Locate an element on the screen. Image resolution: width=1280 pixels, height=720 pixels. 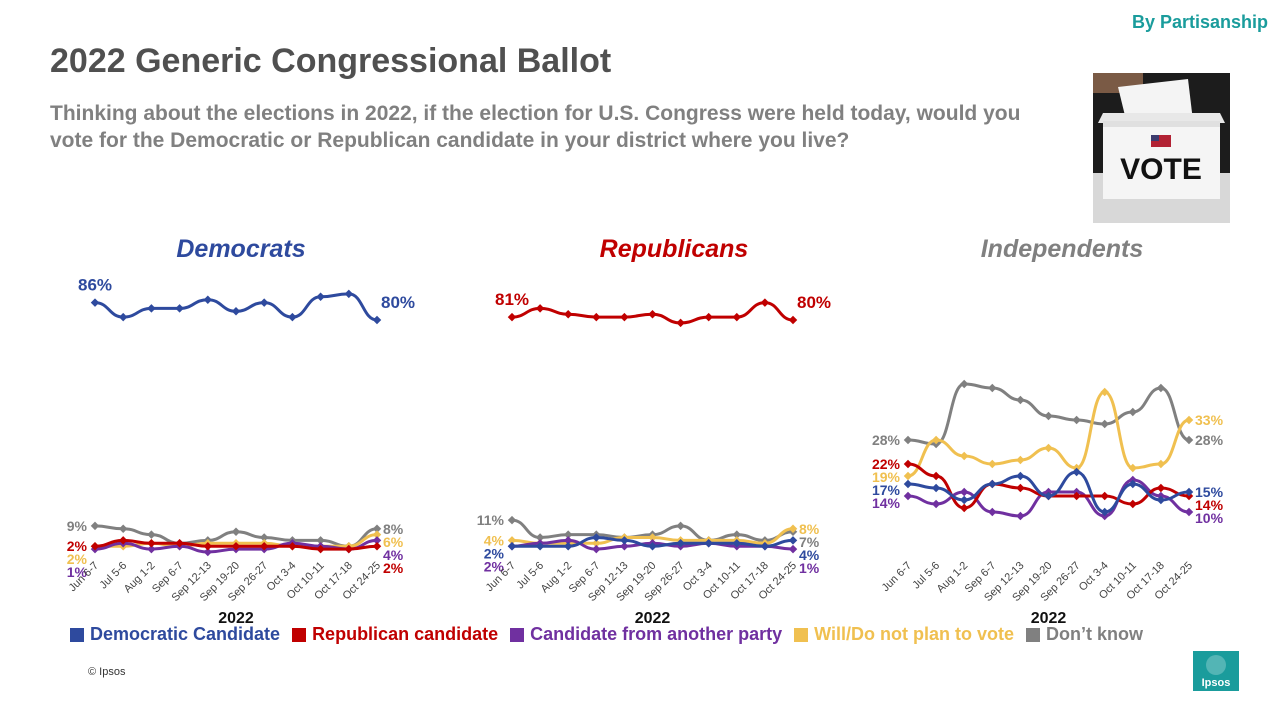
chart-title: Republicans is located at coordinates (674, 249).